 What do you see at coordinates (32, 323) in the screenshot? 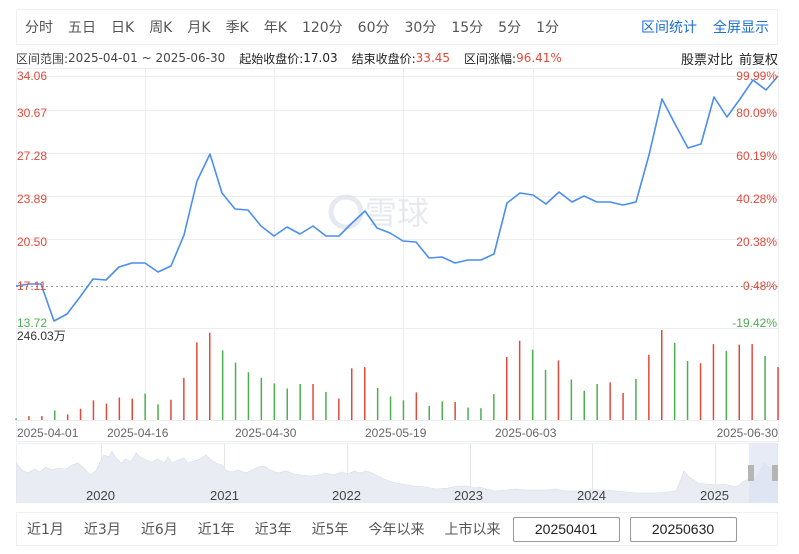
I see `svg-text: 13.72` at bounding box center [32, 323].